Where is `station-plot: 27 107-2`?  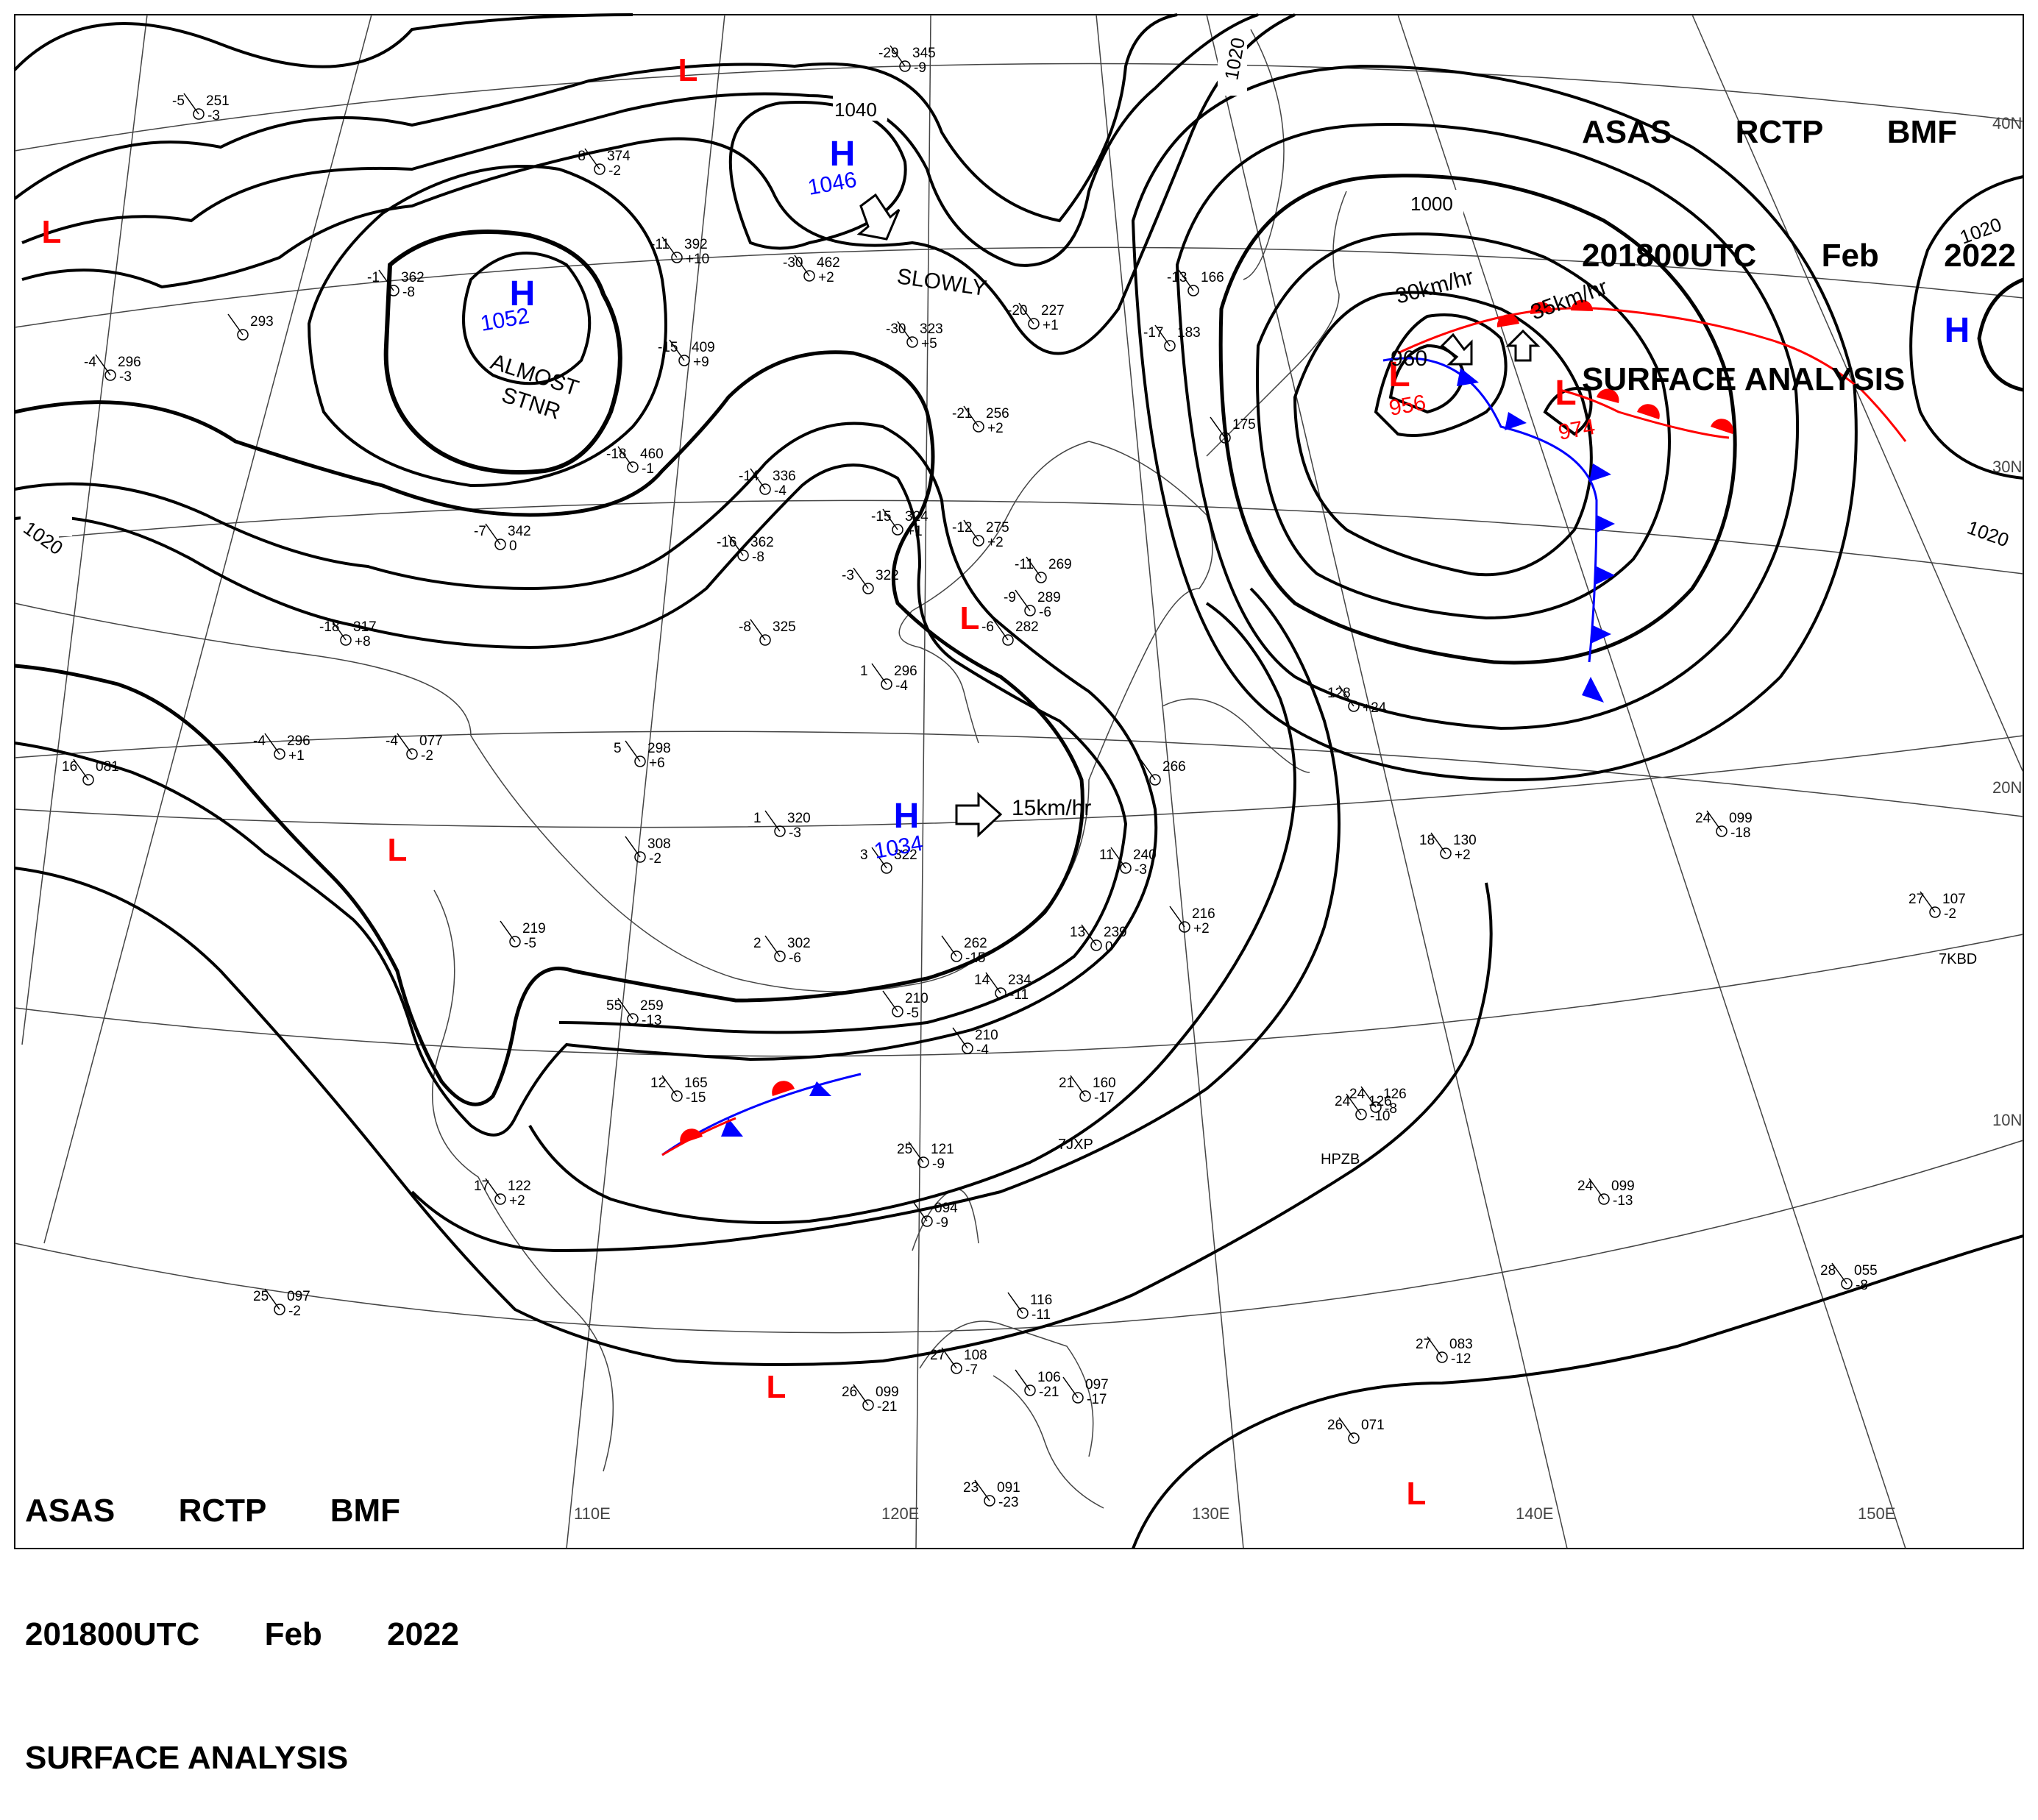 station-plot: 27 107-2 is located at coordinates (1938, 907).